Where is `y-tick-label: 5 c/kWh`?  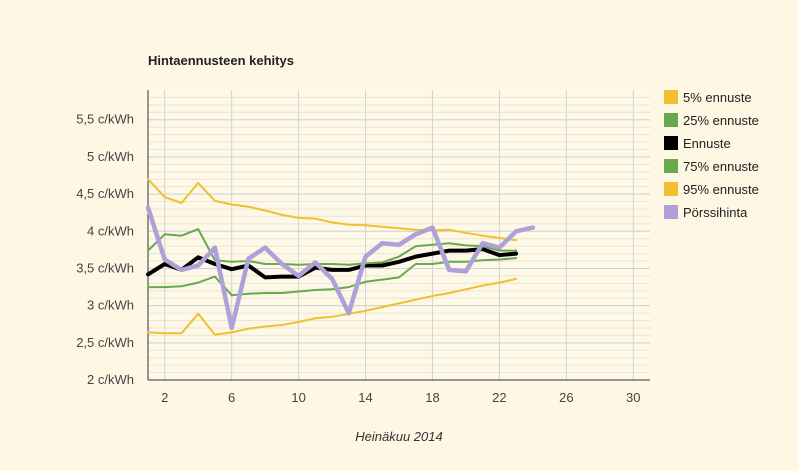
y-tick-label: 5 c/kWh is located at coordinates (110, 156).